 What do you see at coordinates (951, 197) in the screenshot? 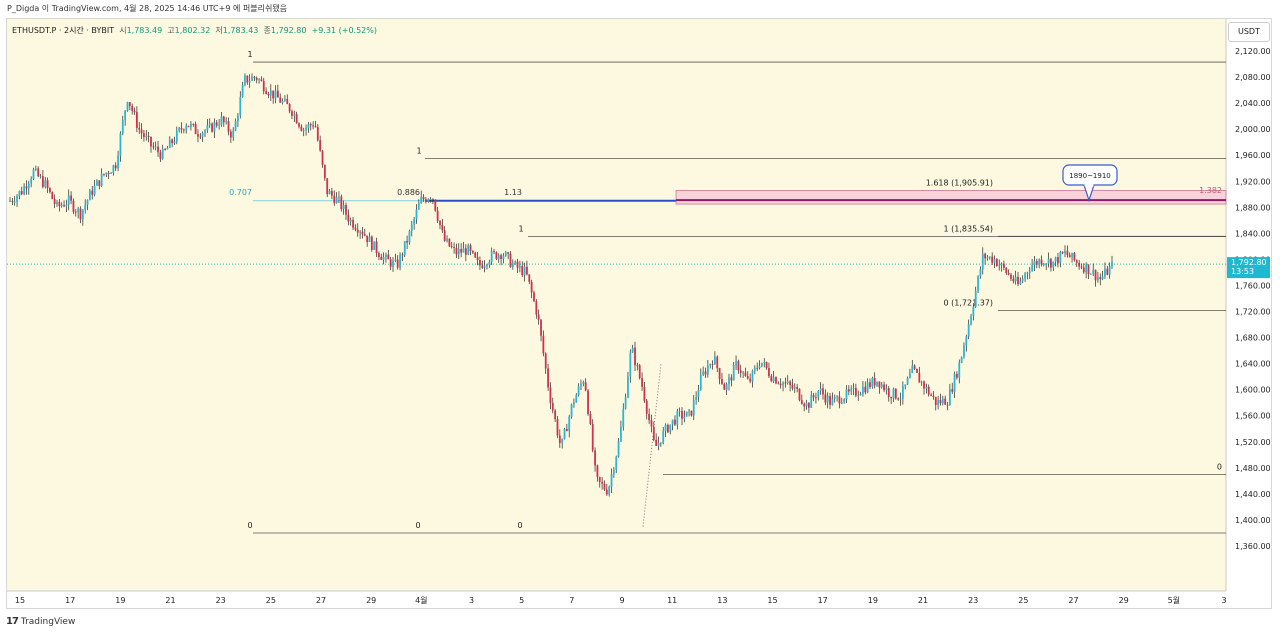
I see `target-zone-box` at bounding box center [951, 197].